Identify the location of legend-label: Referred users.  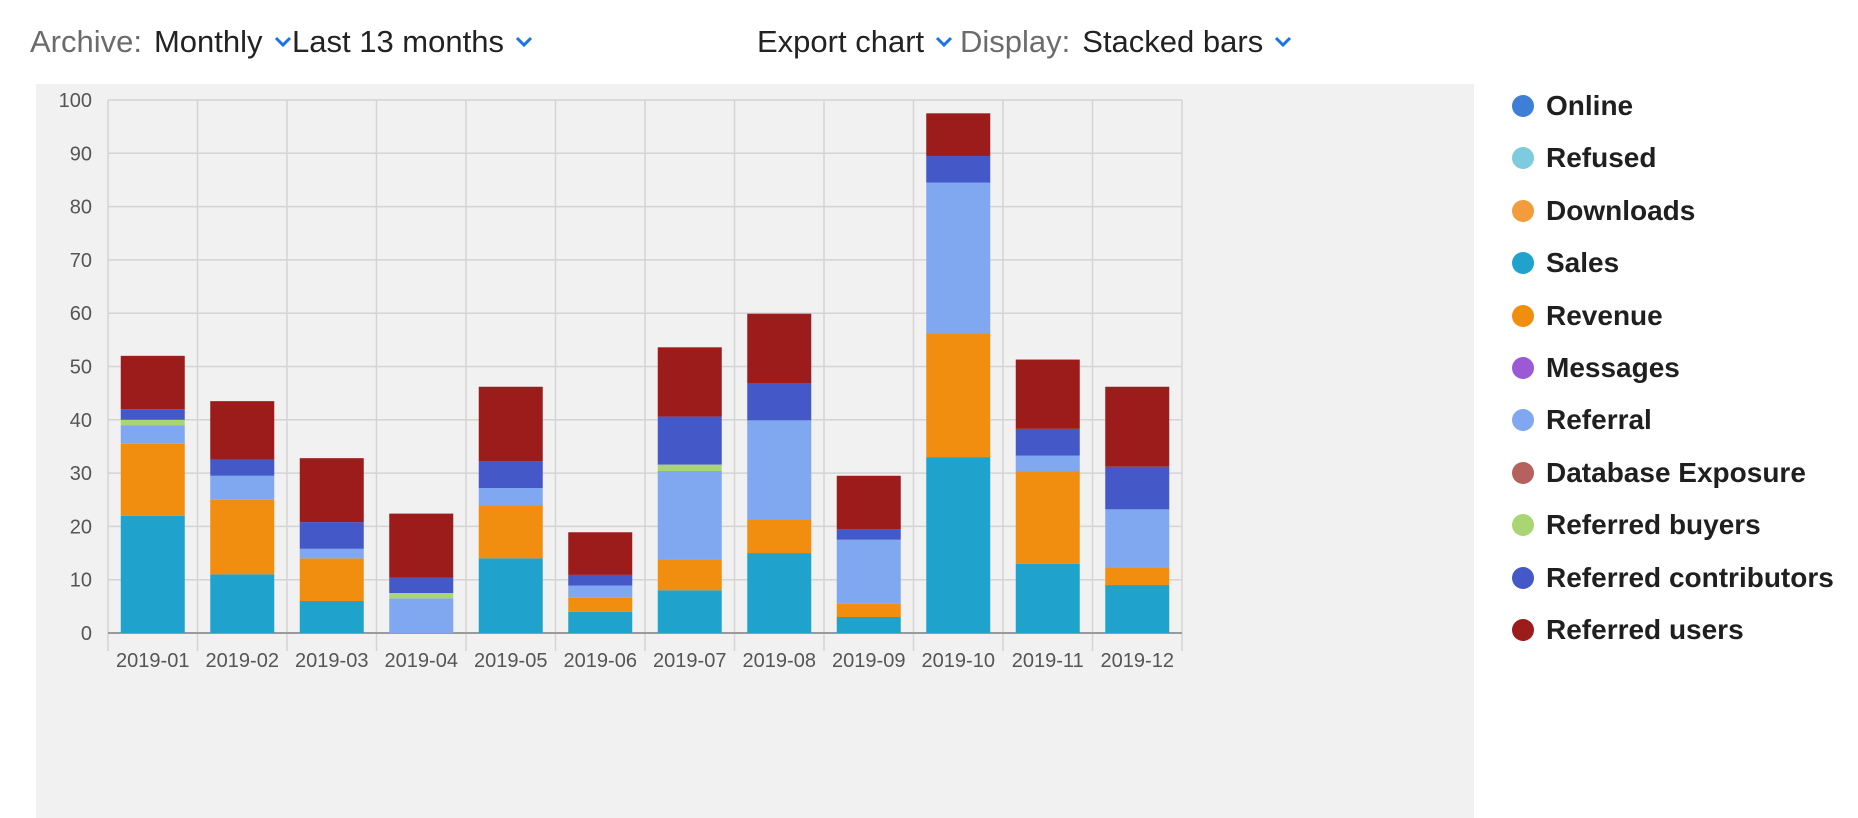
(1645, 629).